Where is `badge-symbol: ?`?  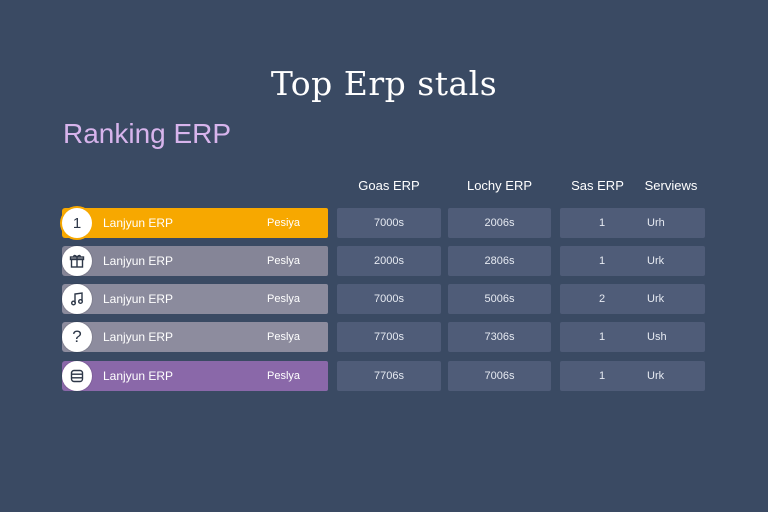 badge-symbol: ? is located at coordinates (77, 336).